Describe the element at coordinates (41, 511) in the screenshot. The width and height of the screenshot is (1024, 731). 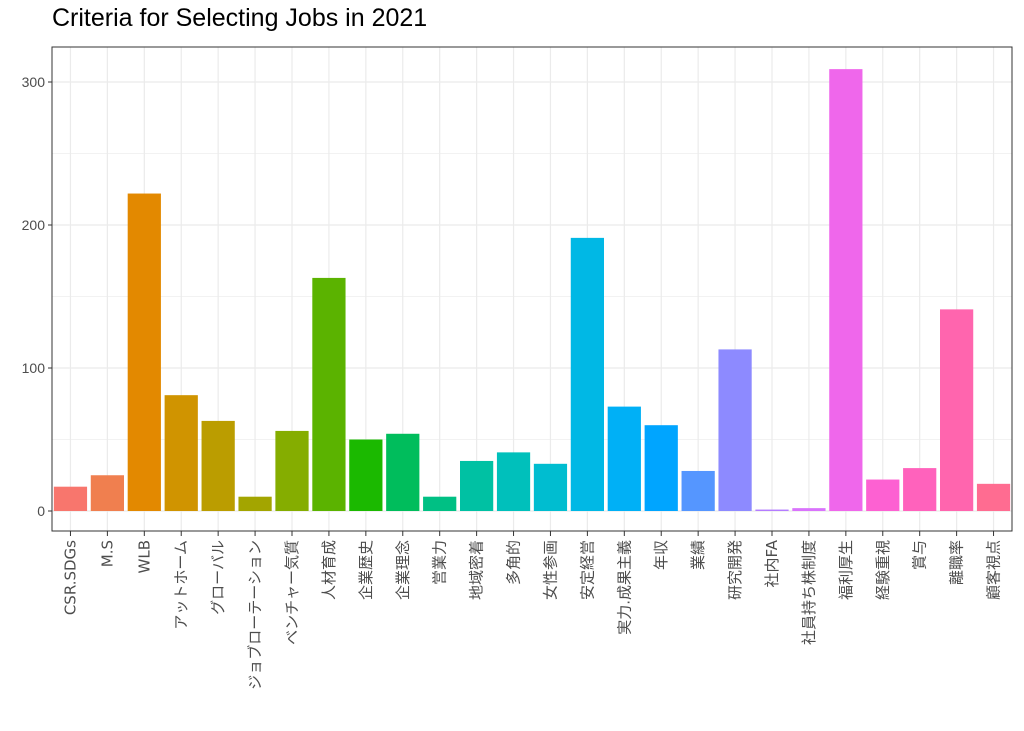
I see `y-tick-label: 0` at that location.